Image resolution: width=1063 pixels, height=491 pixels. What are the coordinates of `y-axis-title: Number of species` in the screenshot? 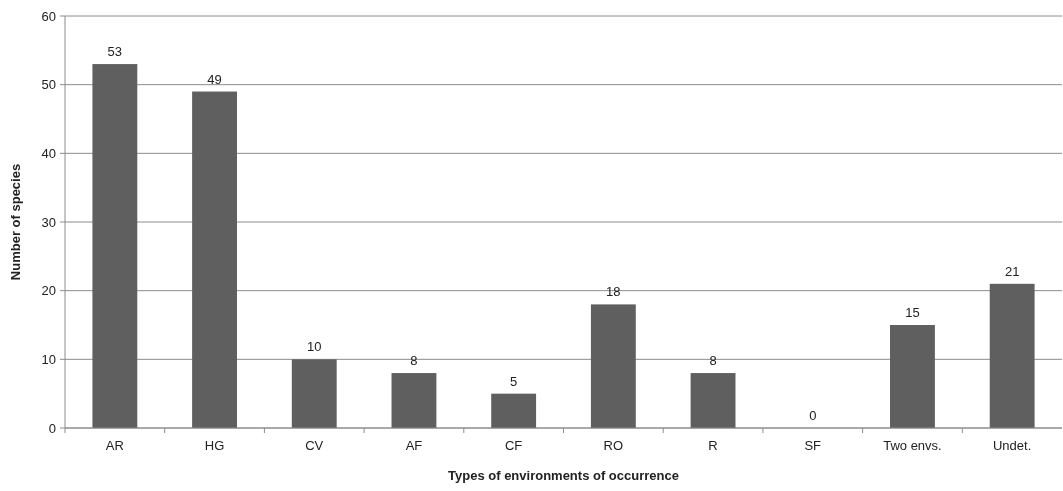 It's located at (15, 222).